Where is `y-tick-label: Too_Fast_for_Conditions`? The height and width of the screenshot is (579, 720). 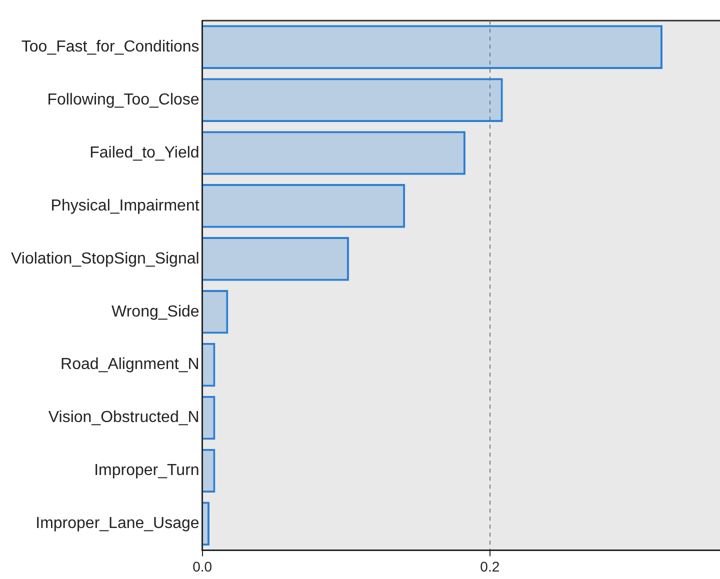
y-tick-label: Too_Fast_for_Conditions is located at coordinates (110, 47).